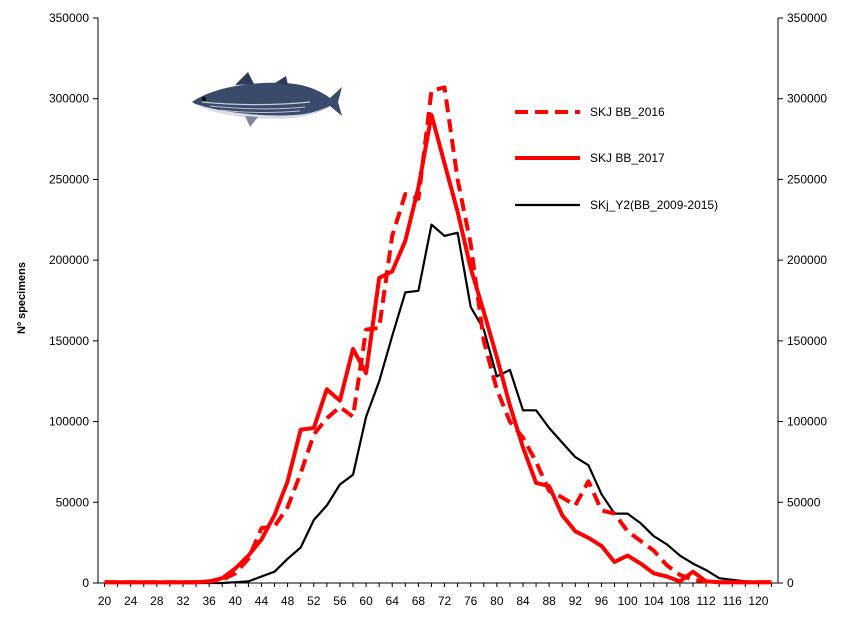  Describe the element at coordinates (807, 18) in the screenshot. I see `y-tick-label-right: 350000` at that location.